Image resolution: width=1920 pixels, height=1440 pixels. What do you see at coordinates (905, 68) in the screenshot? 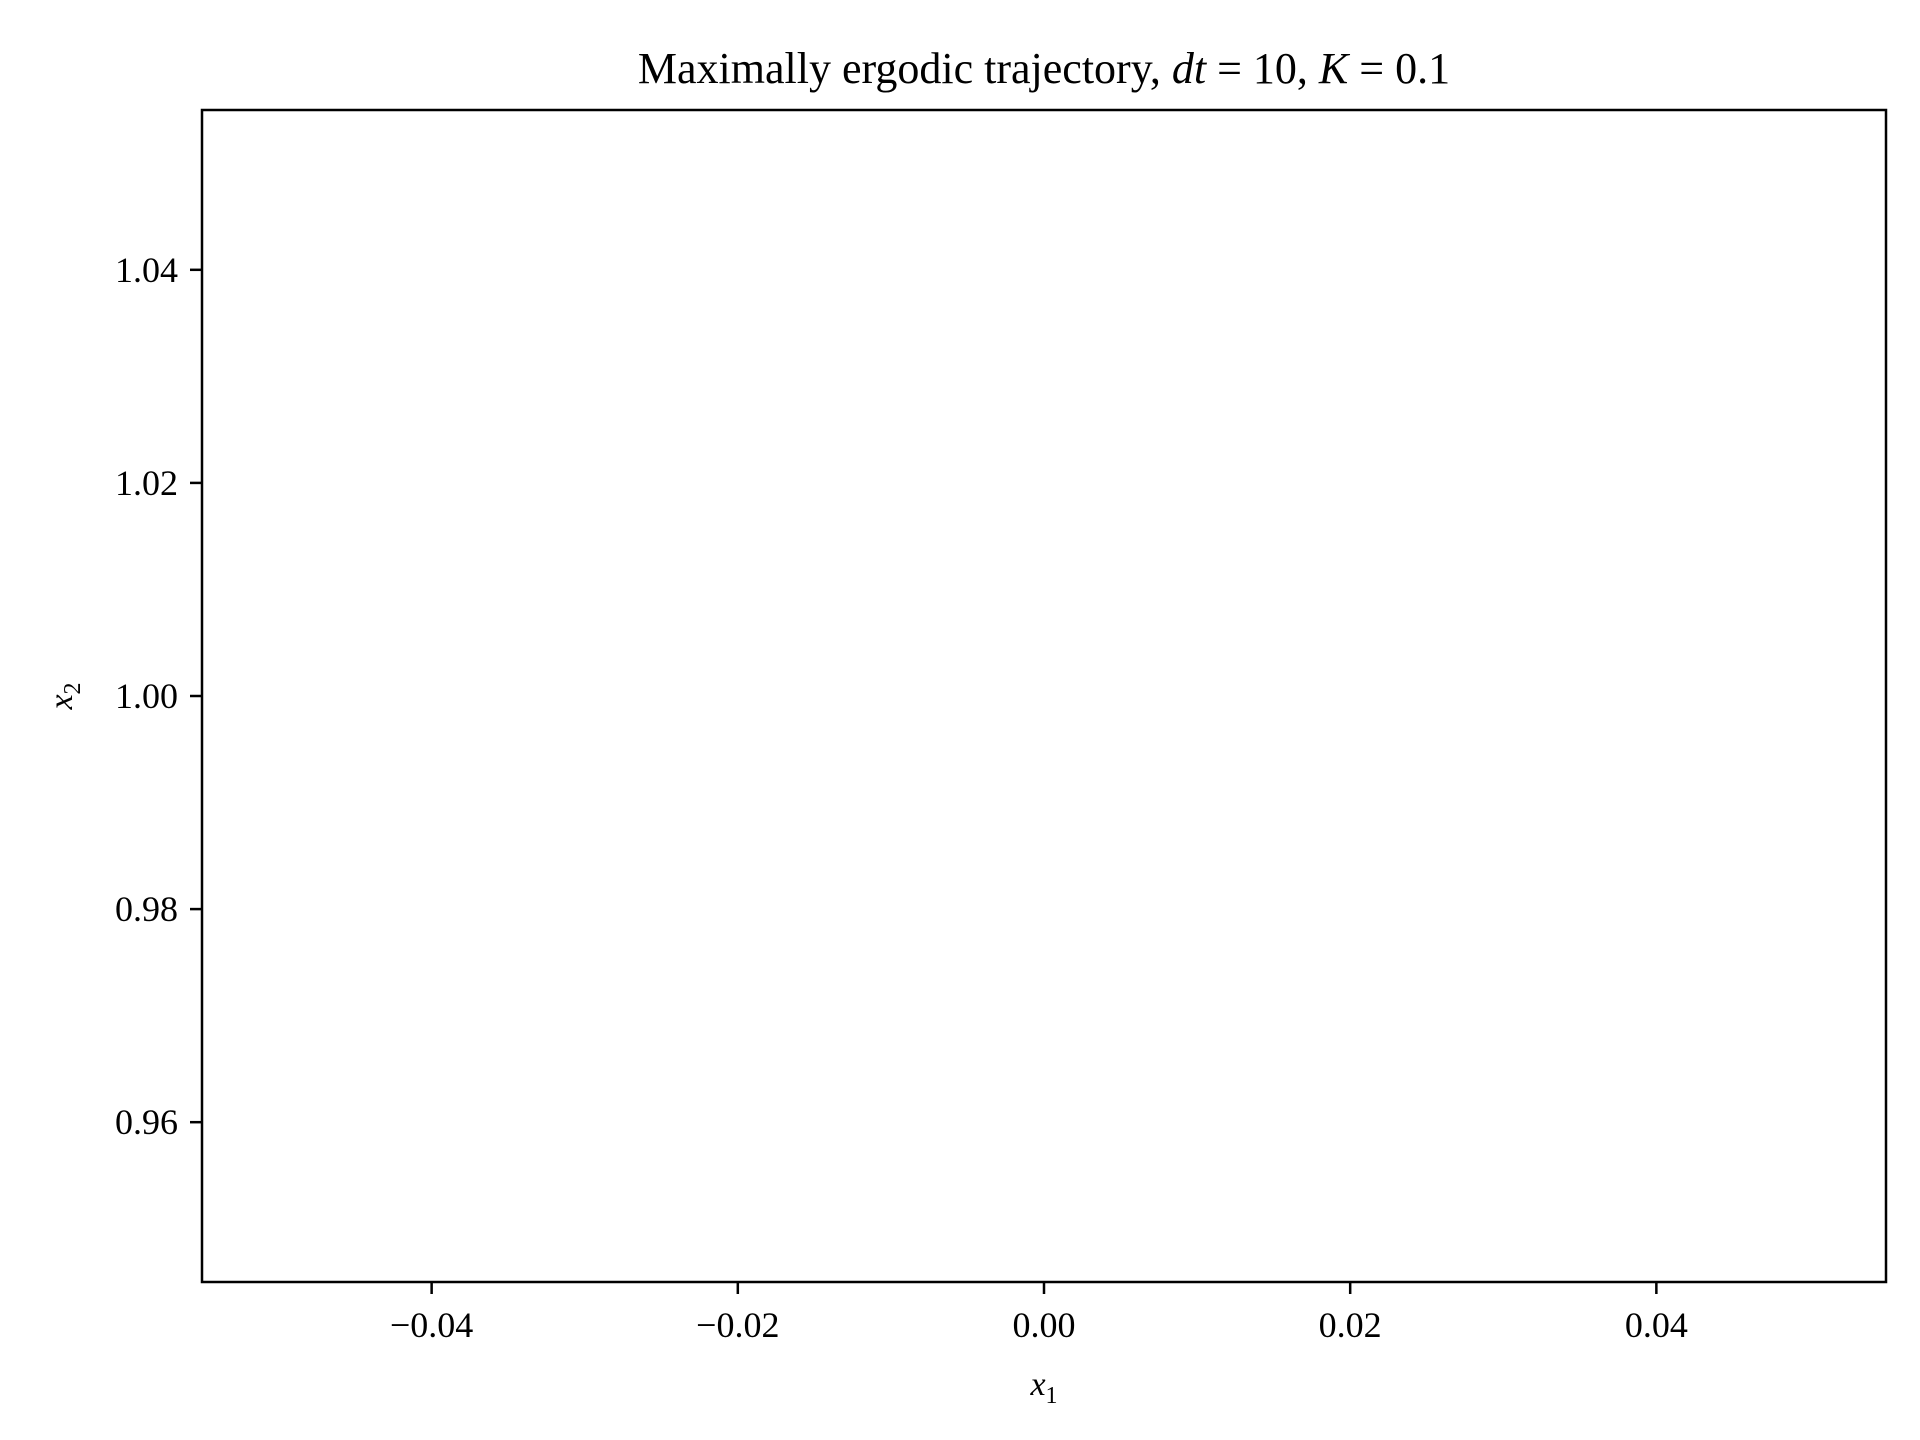
I see `title-prefix: Maximally ergodic trajectory,` at bounding box center [905, 68].